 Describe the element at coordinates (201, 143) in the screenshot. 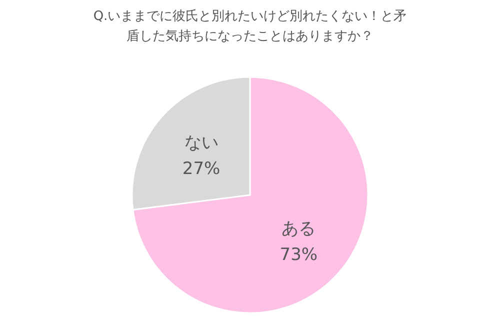

I see `slice-label: ない` at that location.